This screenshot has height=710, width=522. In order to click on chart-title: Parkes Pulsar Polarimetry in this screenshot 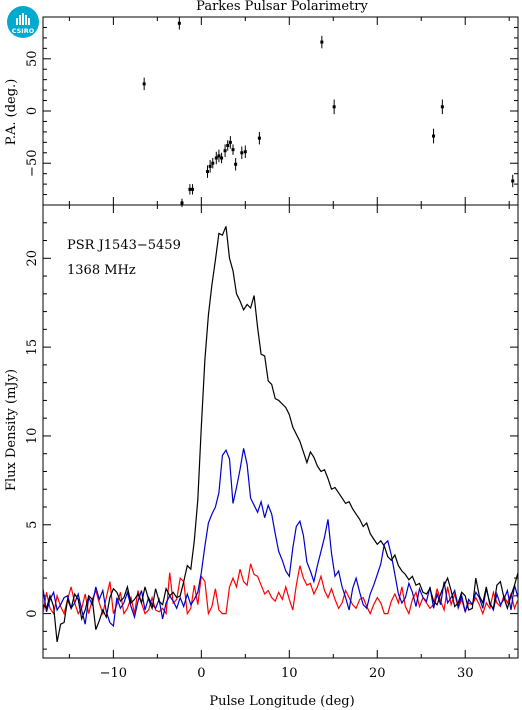, I will do `click(282, 7)`.